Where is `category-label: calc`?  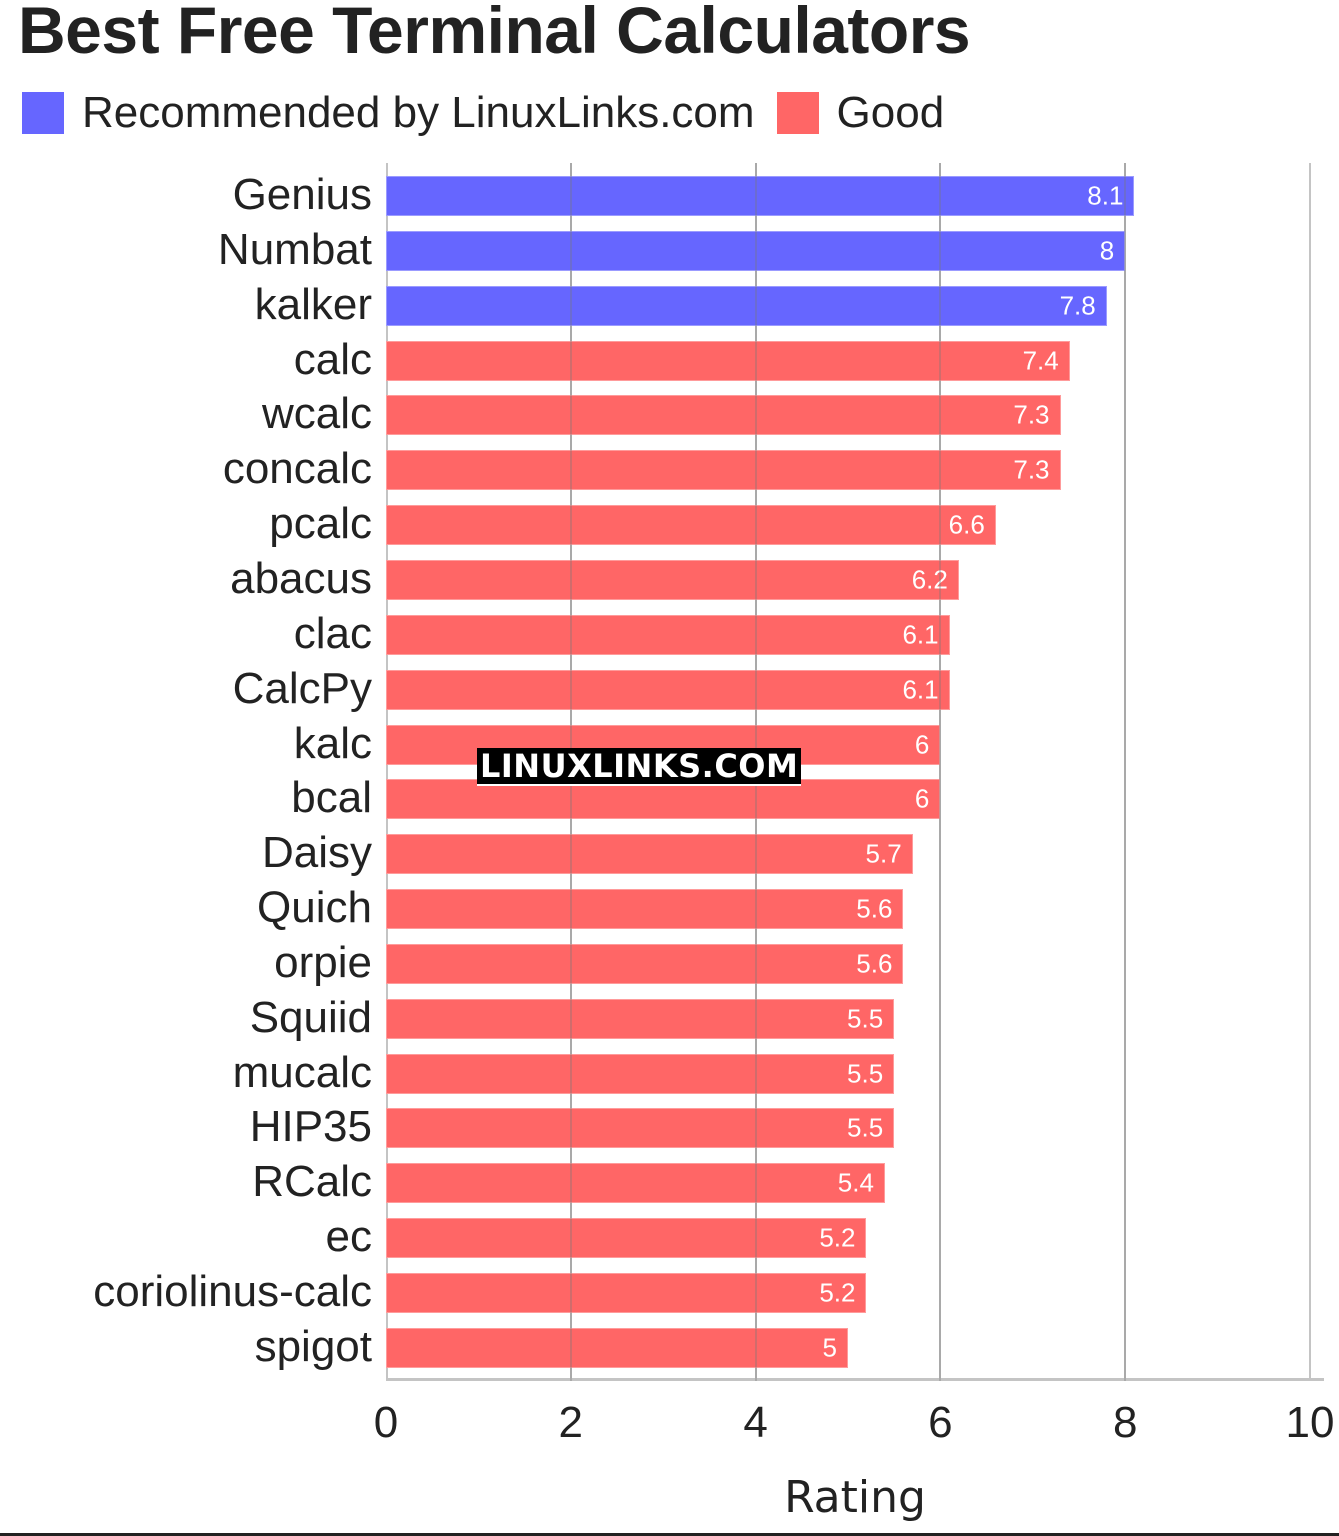 category-label: calc is located at coordinates (332, 359).